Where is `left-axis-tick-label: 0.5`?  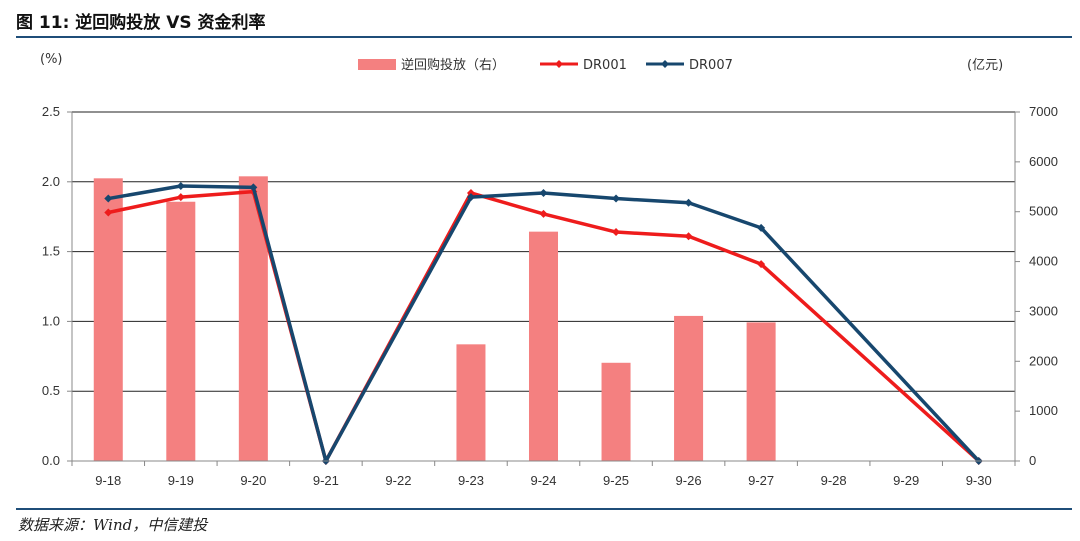 left-axis-tick-label: 0.5 is located at coordinates (51, 390).